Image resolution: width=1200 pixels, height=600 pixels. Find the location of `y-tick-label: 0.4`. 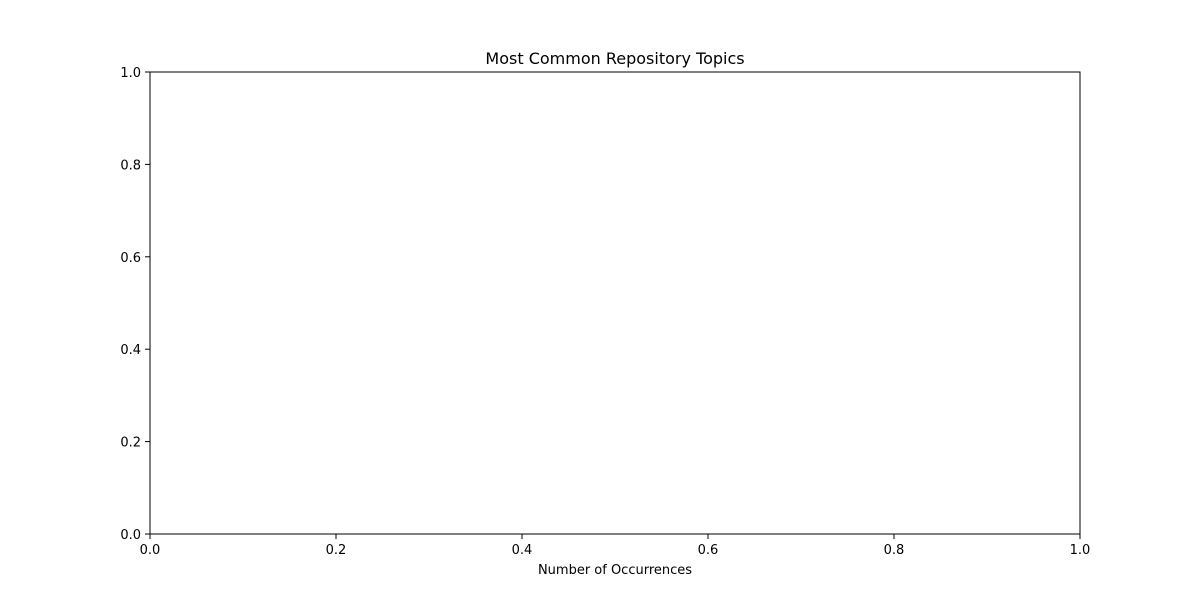

y-tick-label: 0.4 is located at coordinates (130, 350).